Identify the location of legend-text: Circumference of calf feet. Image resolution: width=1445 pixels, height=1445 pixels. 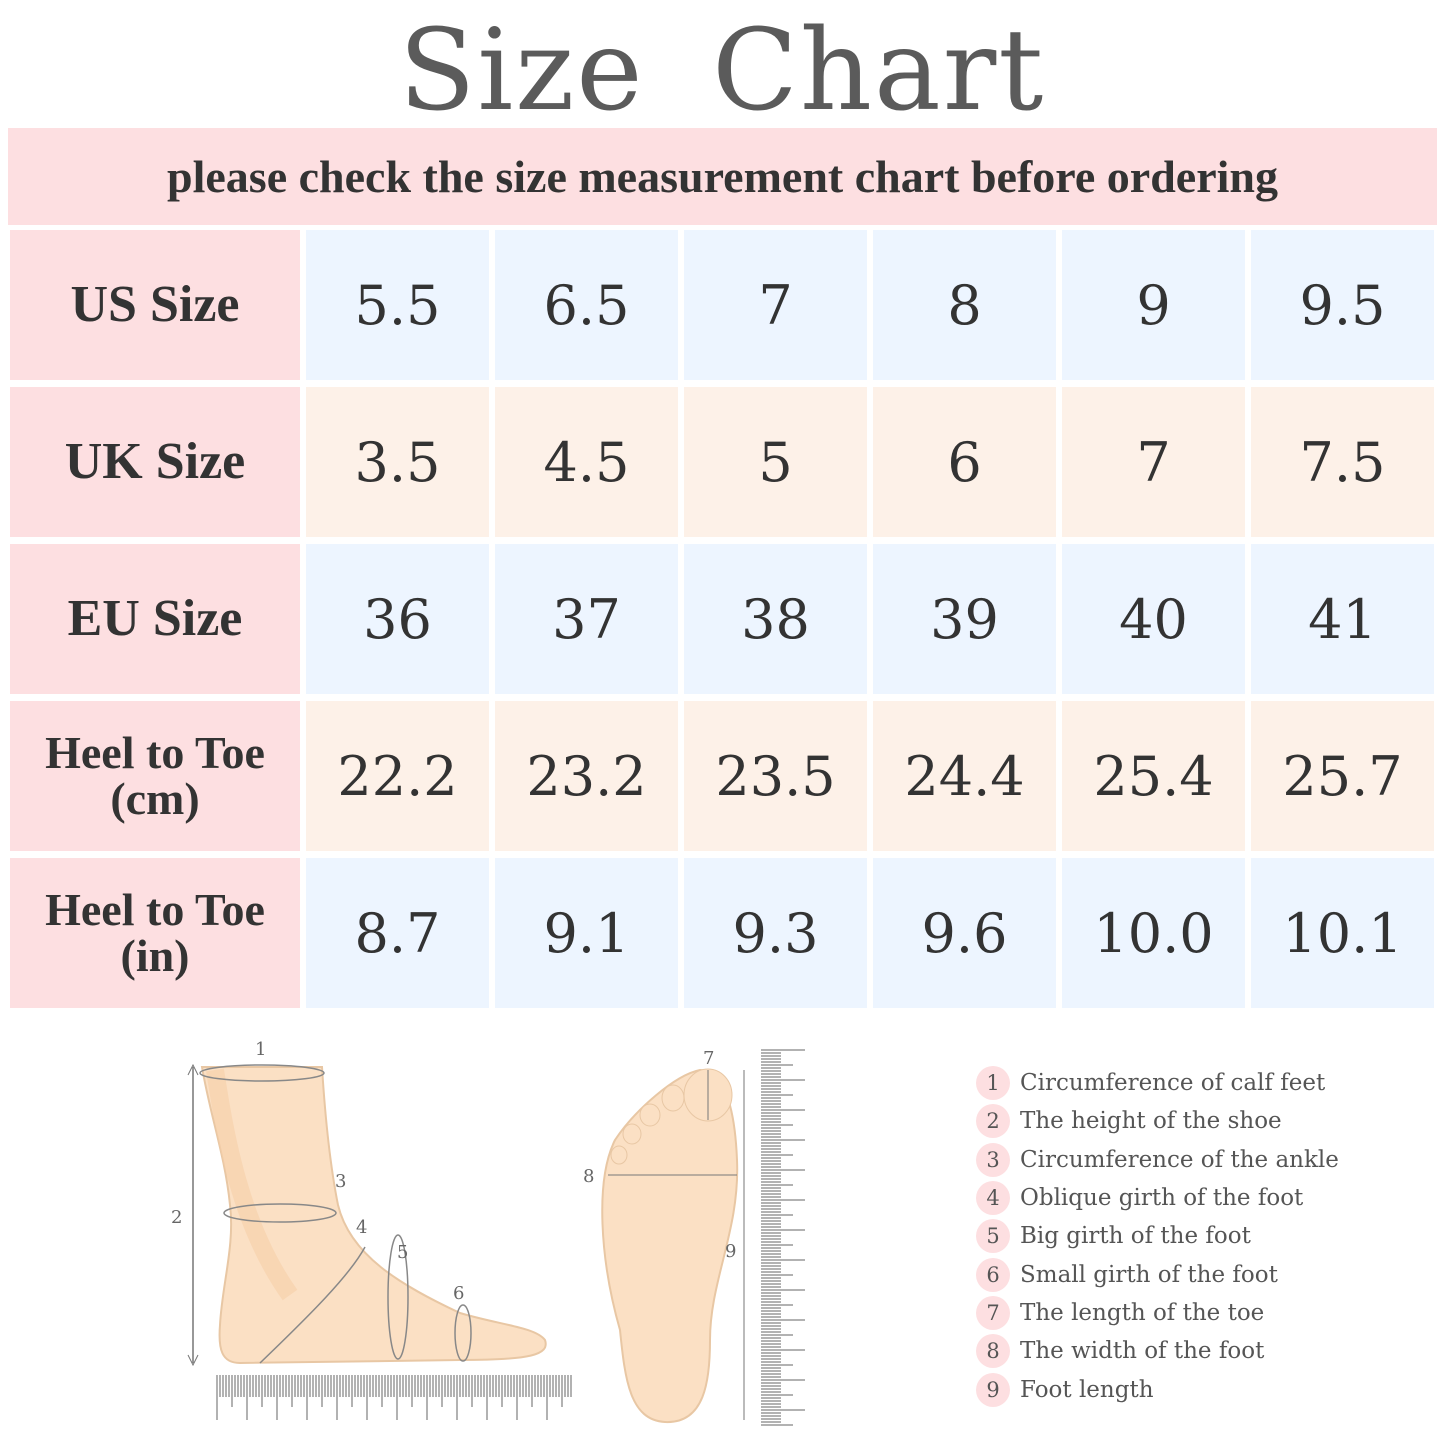
(1173, 1083).